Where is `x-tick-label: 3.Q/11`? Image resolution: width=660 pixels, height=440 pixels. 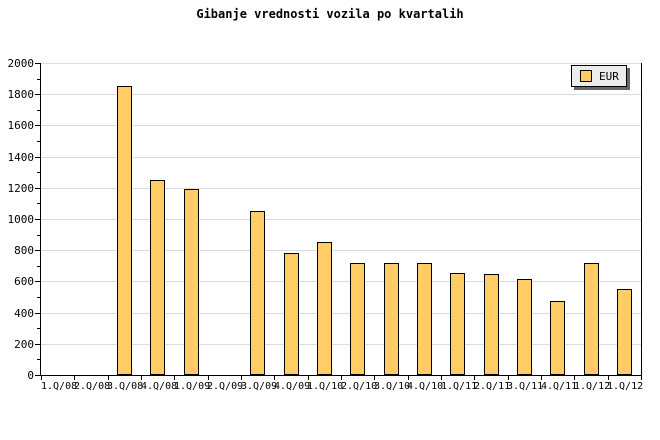
x-tick-label: 3.Q/11 is located at coordinates (525, 386).